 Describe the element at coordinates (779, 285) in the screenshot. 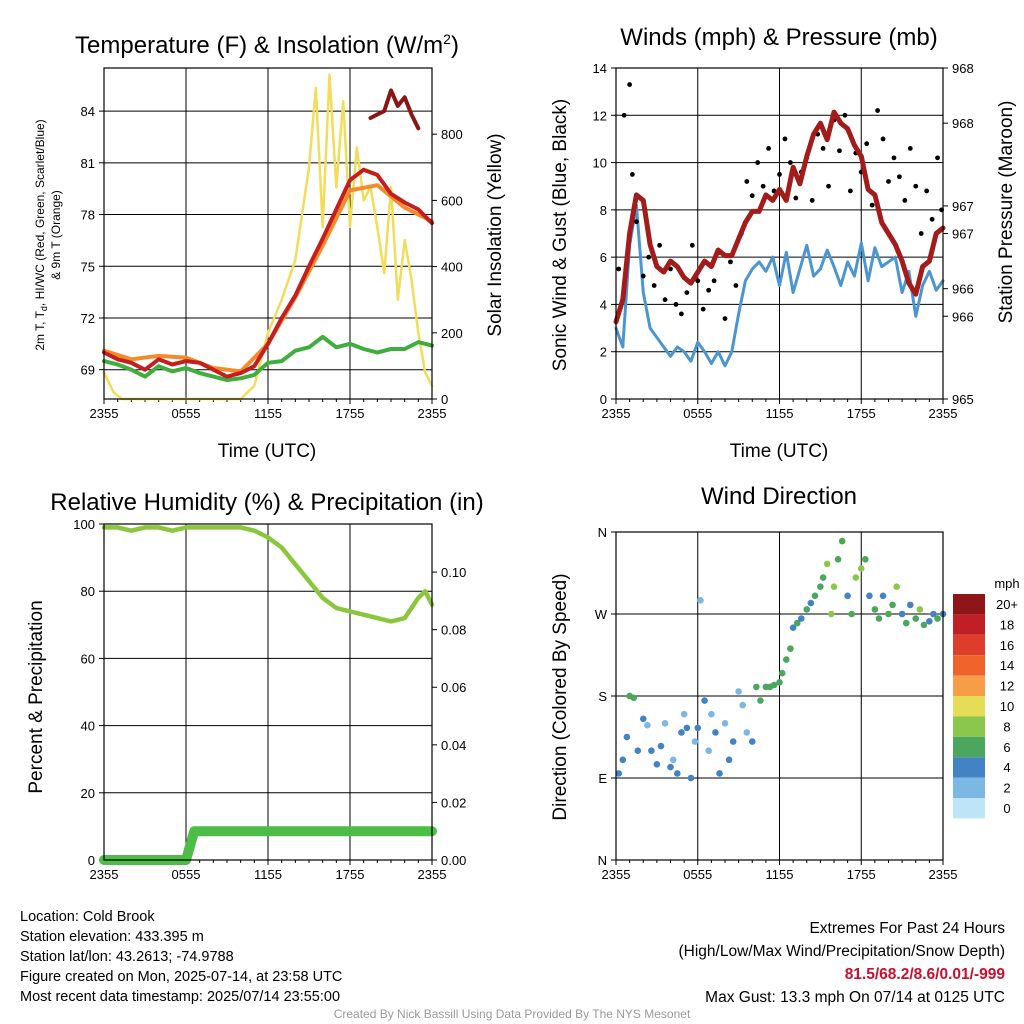

I see `sonic-wind-line` at that location.